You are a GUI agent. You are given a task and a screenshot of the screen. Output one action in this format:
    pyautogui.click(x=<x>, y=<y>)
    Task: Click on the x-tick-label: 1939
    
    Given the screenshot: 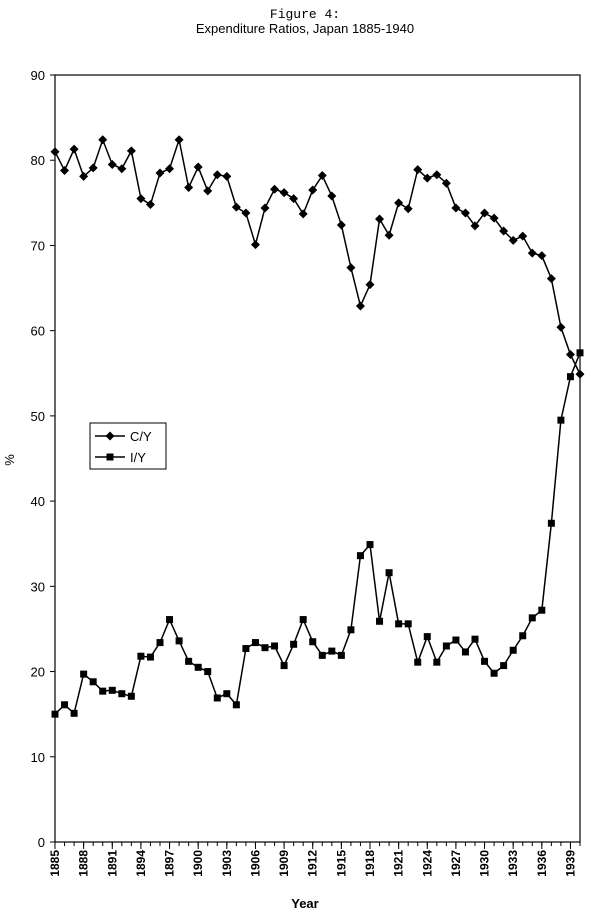 What is the action you would take?
    pyautogui.click(x=570, y=863)
    